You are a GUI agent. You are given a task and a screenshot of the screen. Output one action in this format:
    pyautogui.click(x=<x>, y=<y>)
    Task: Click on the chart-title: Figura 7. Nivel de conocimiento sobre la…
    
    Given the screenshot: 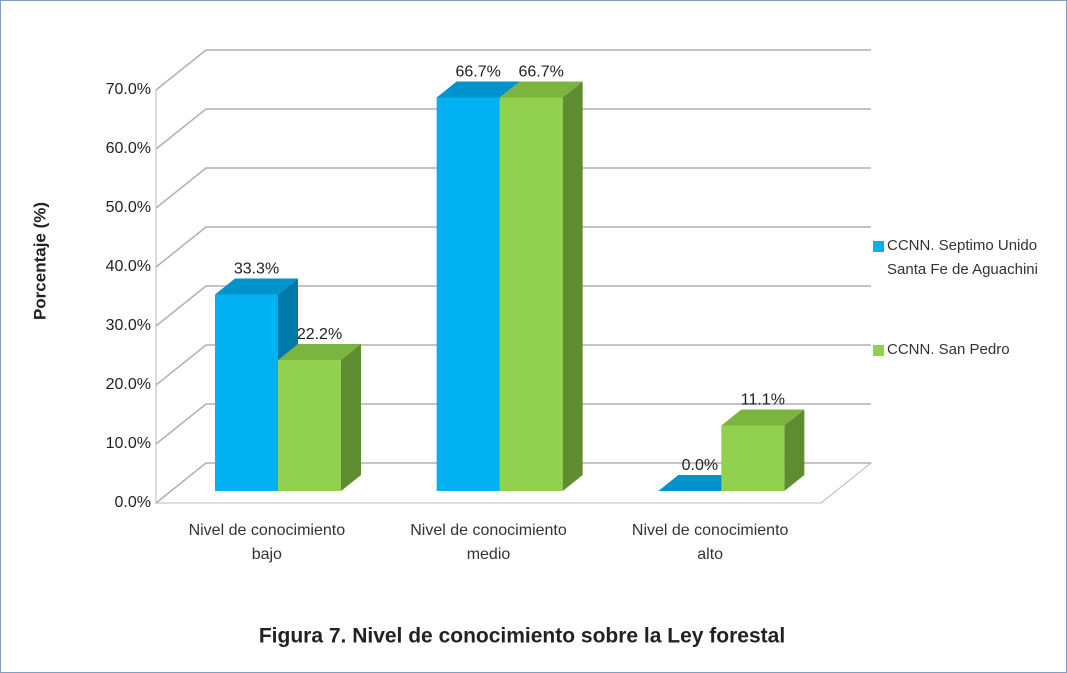 What is the action you would take?
    pyautogui.click(x=522, y=636)
    